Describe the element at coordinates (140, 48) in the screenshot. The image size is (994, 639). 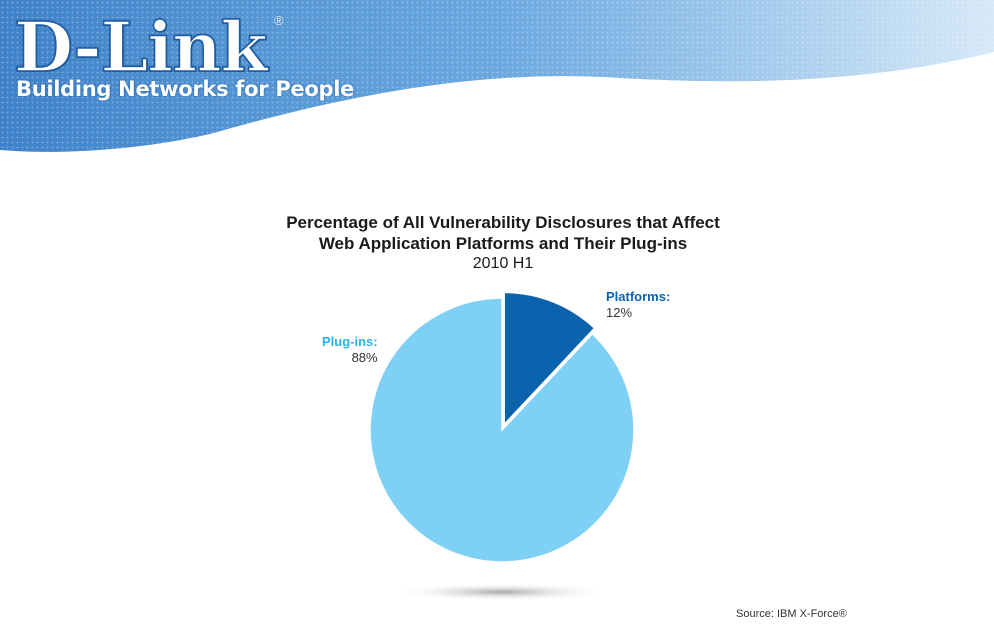
I see `dlink-logo: D-Link` at that location.